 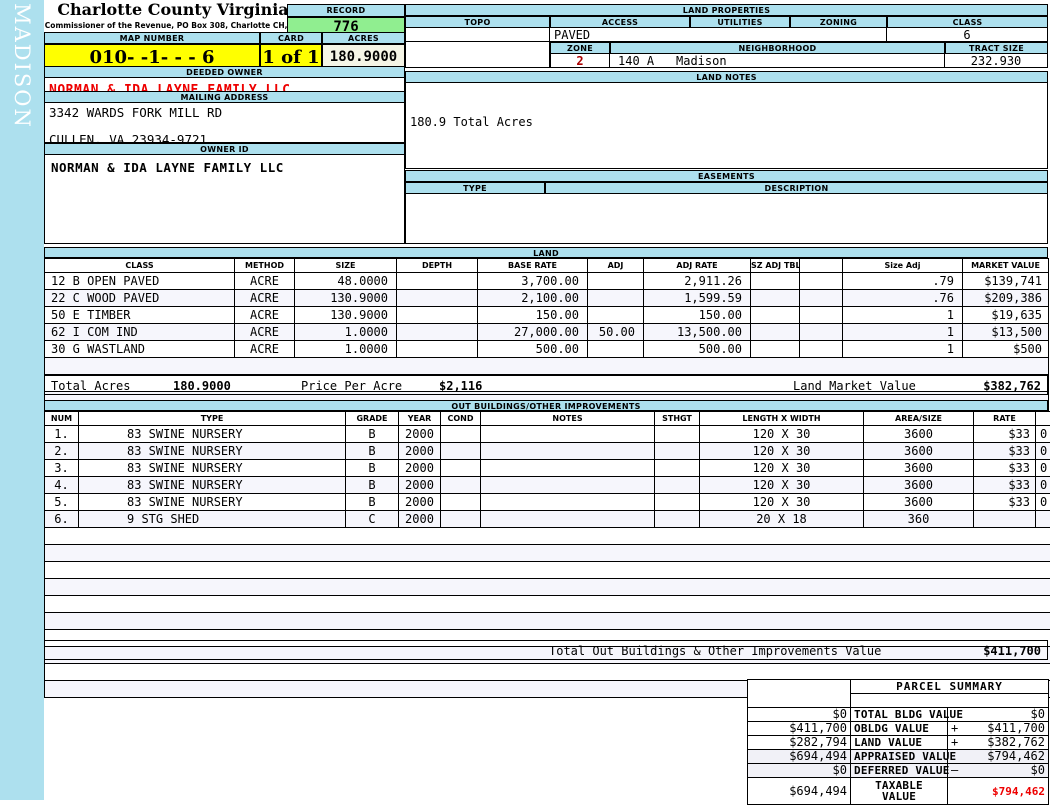 What do you see at coordinates (152, 38) in the screenshot?
I see `map-number-label: MAP NUMBER` at bounding box center [152, 38].